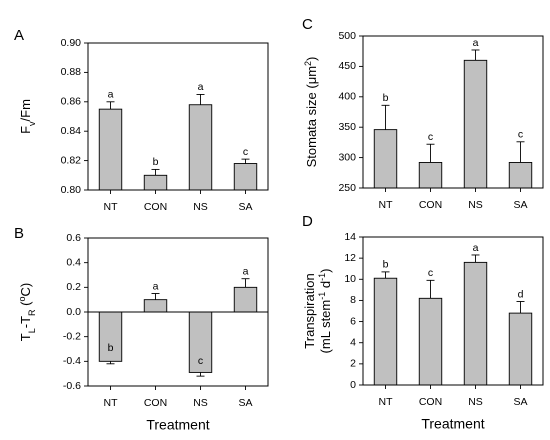 Image resolution: width=550 pixels, height=440 pixels. I want to click on y-axis-title: Stomata size (μm2), so click(311, 112).